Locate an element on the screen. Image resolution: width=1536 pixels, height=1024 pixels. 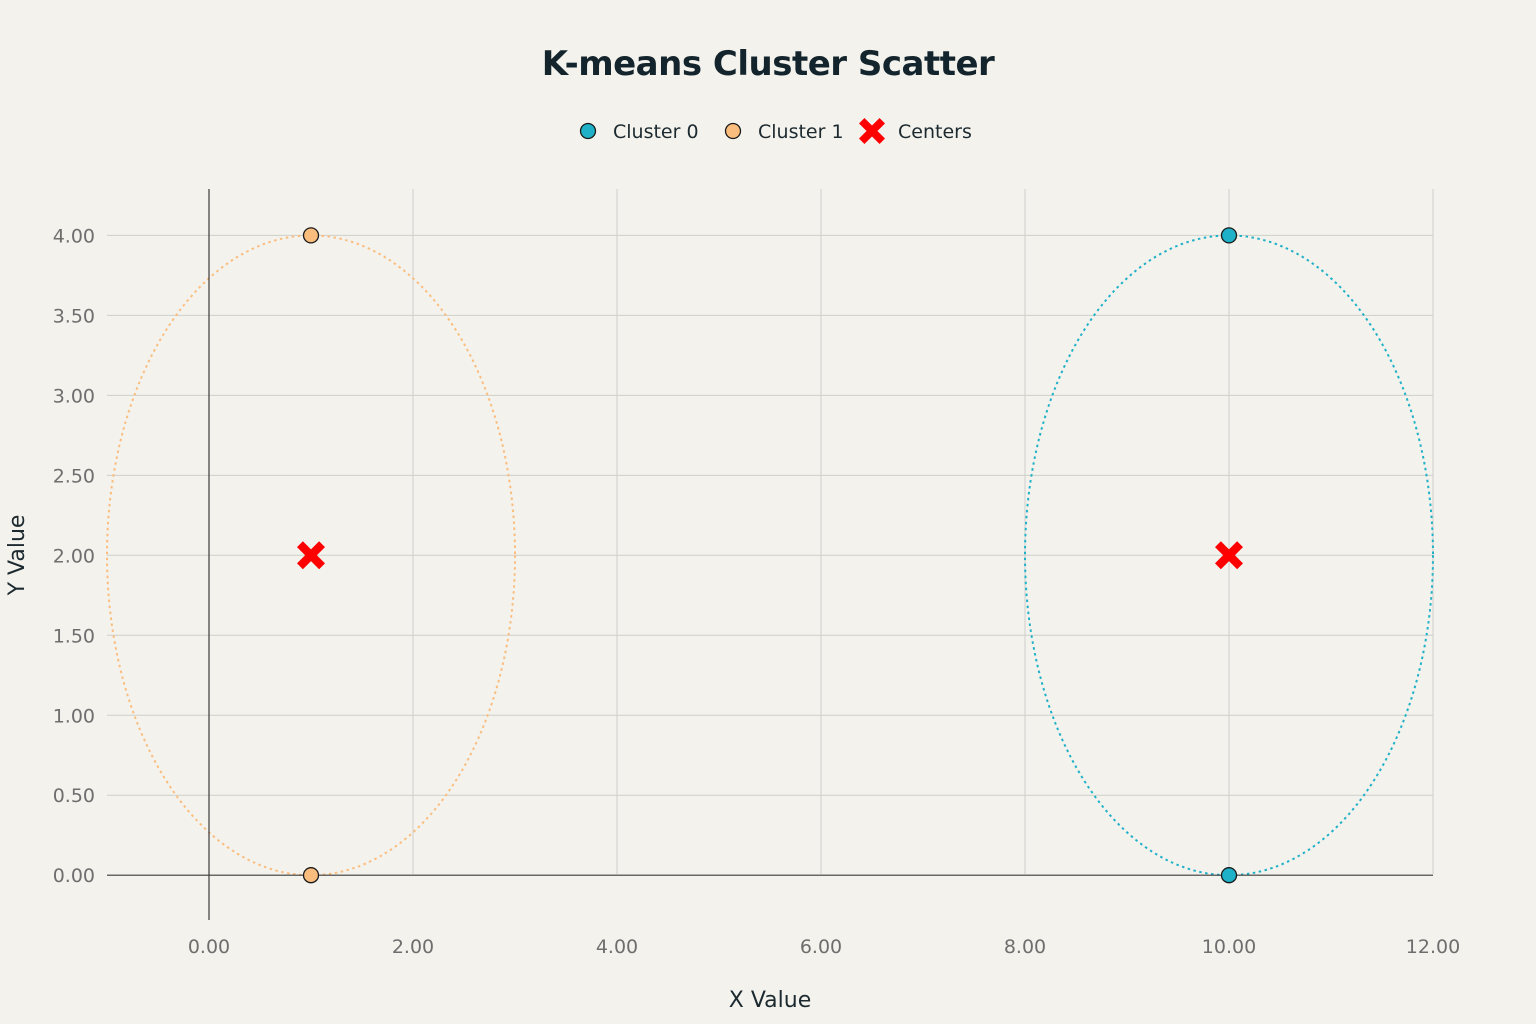
y-tick-label: 3.50 is located at coordinates (74, 316).